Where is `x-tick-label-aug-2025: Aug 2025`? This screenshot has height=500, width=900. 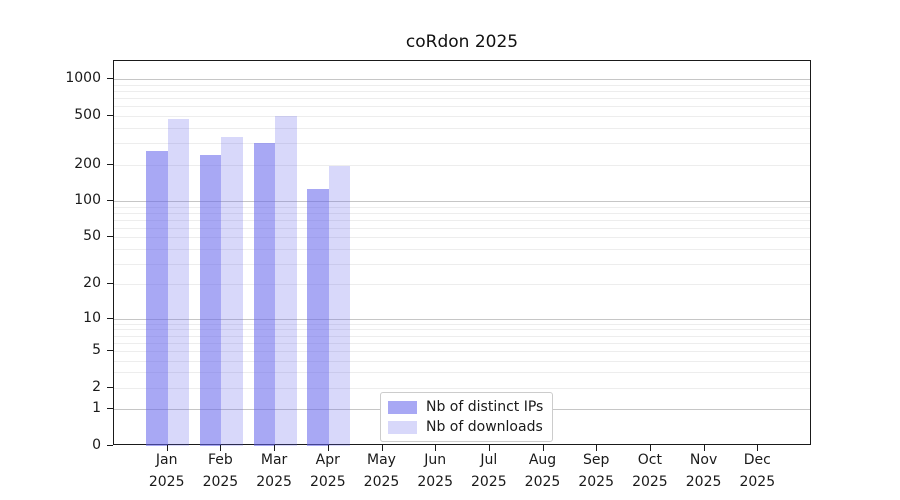
x-tick-label-aug-2025: Aug 2025 is located at coordinates (542, 471).